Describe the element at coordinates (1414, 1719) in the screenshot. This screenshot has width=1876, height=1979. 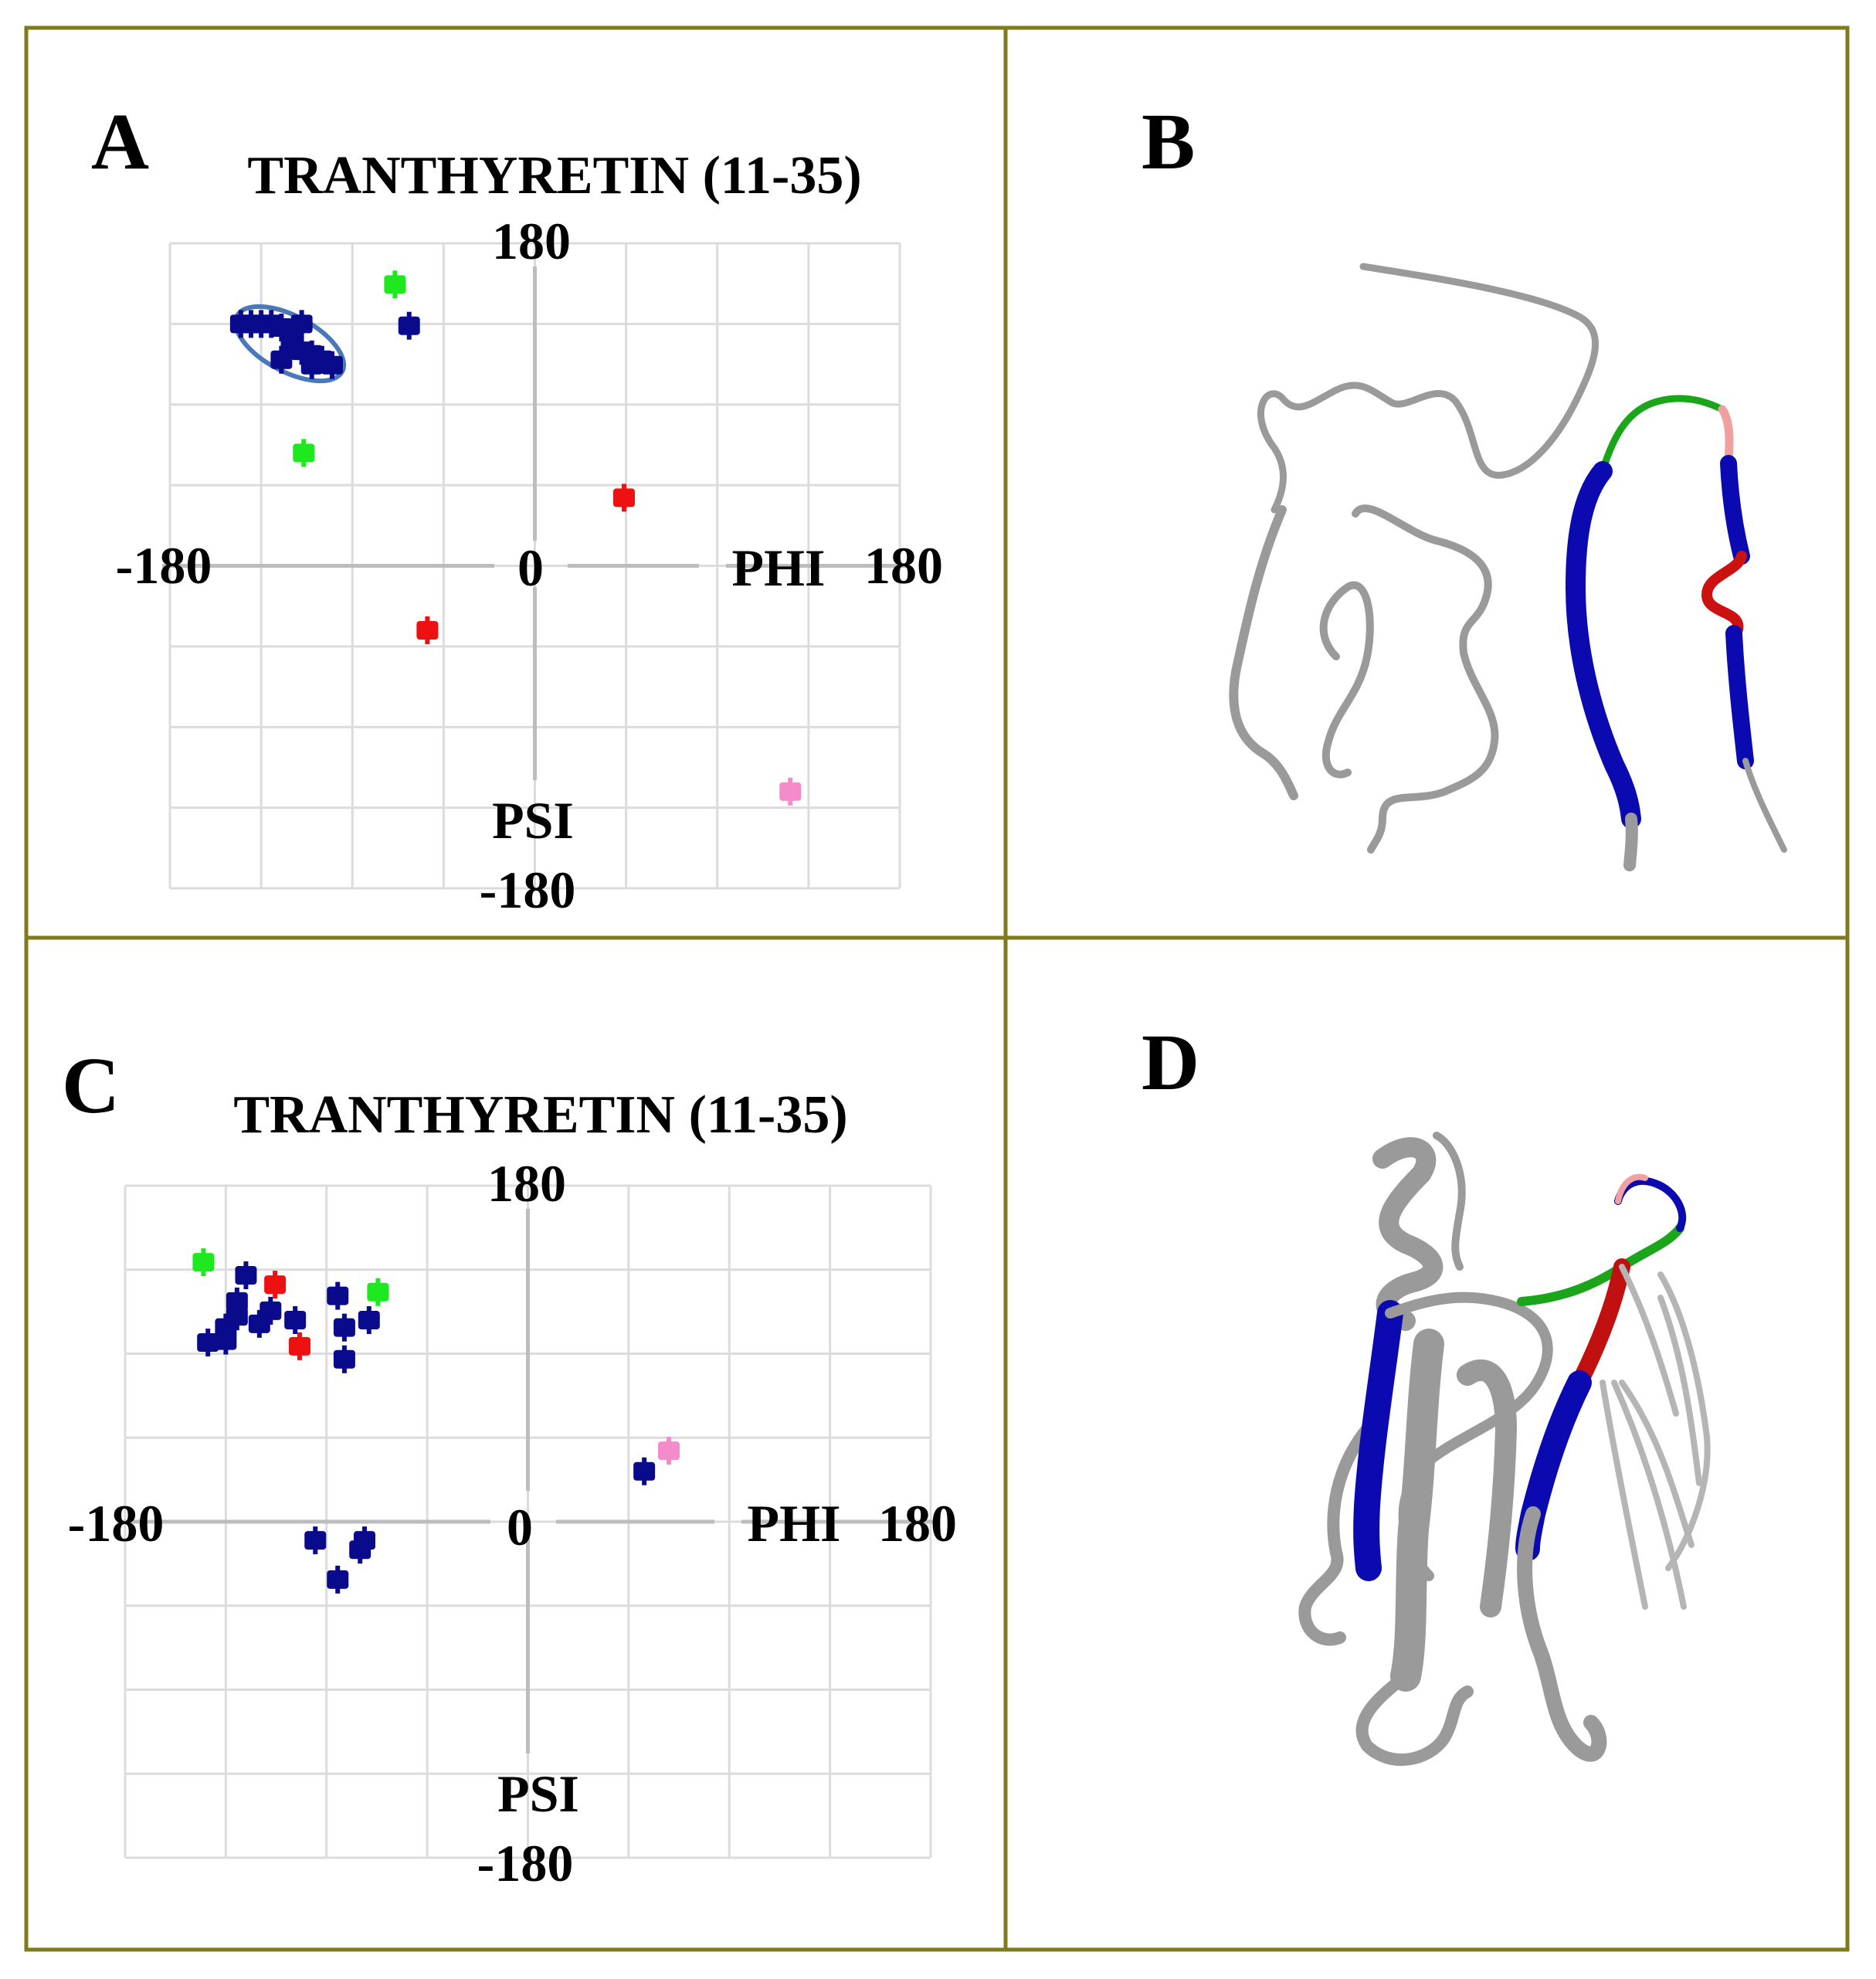
I see `ribbon-d-gray-loop-bottom` at that location.